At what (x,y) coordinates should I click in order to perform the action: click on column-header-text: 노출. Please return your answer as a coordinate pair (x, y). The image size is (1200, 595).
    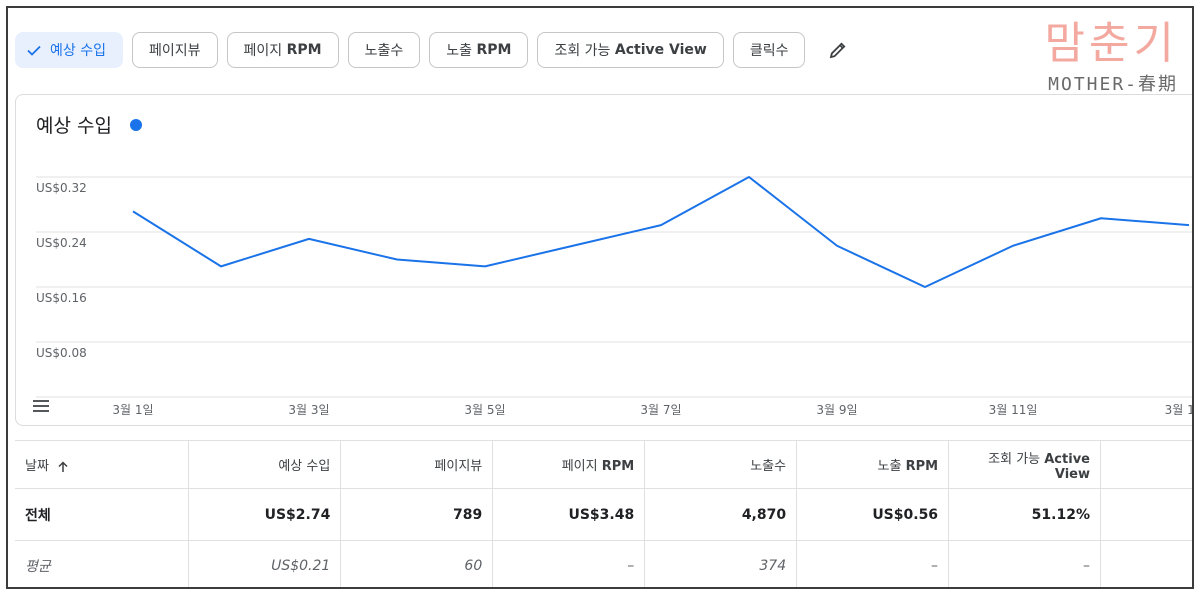
    Looking at the image, I should click on (891, 466).